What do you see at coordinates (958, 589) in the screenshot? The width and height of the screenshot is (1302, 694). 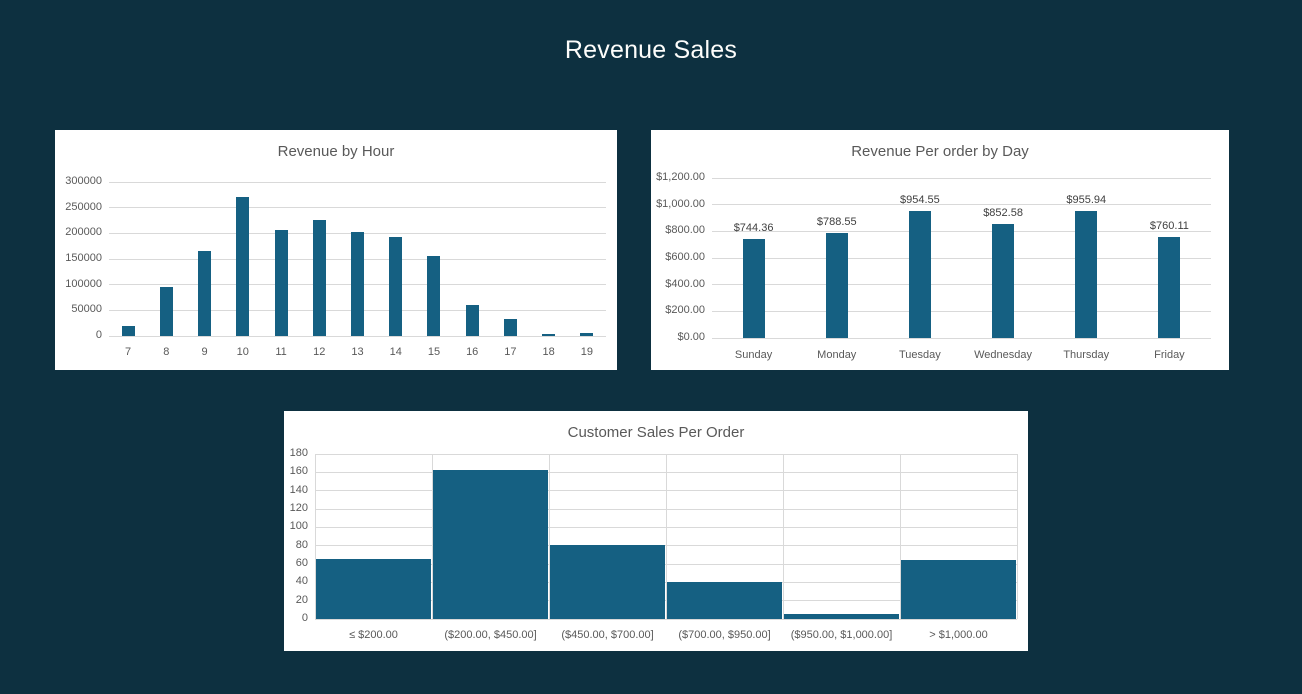 I see `bar-> $1,000.00` at bounding box center [958, 589].